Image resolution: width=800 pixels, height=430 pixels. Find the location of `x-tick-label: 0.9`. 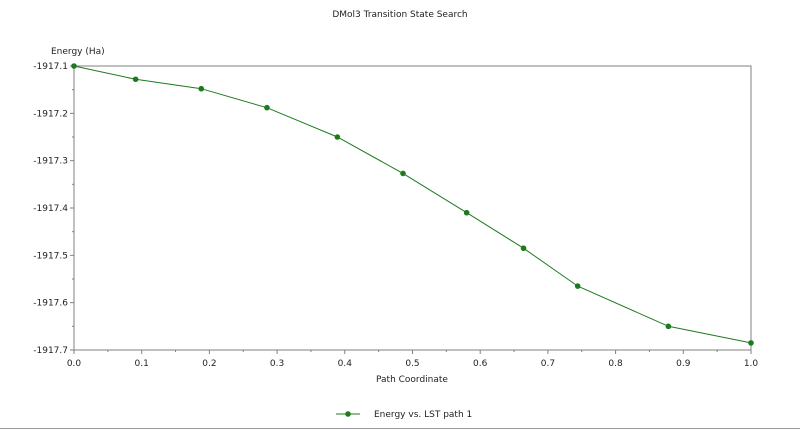

x-tick-label: 0.9 is located at coordinates (683, 364).